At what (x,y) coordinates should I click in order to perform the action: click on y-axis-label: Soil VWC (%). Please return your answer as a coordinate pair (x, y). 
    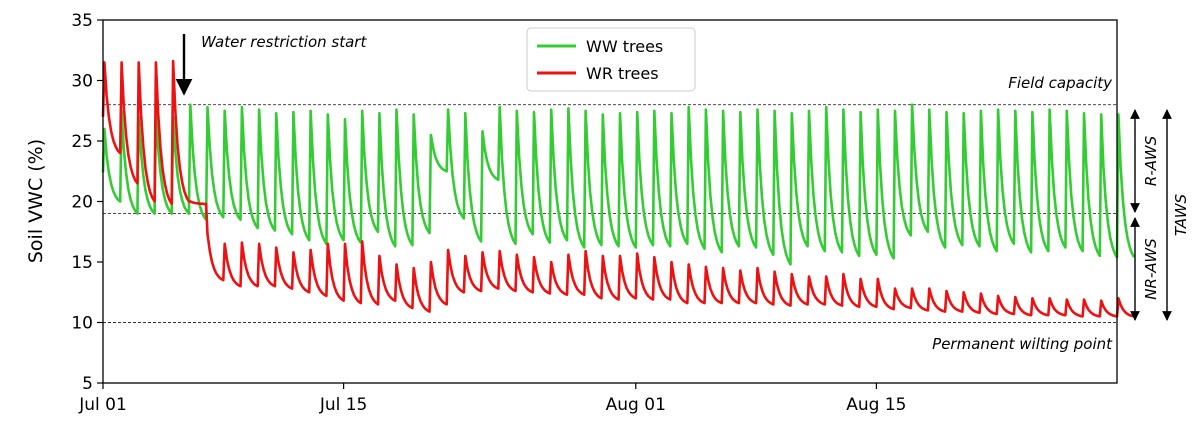
    Looking at the image, I should click on (36, 201).